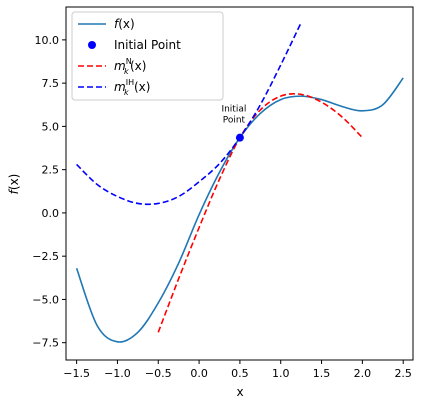  Describe the element at coordinates (51, 126) in the screenshot. I see `y-tick-label: 5.0` at that location.